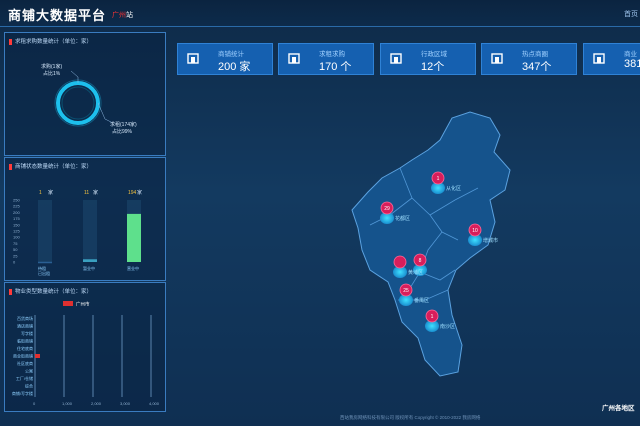  What do you see at coordinates (83, 304) in the screenshot?
I see `legend-label: 广州市` at bounding box center [83, 304].